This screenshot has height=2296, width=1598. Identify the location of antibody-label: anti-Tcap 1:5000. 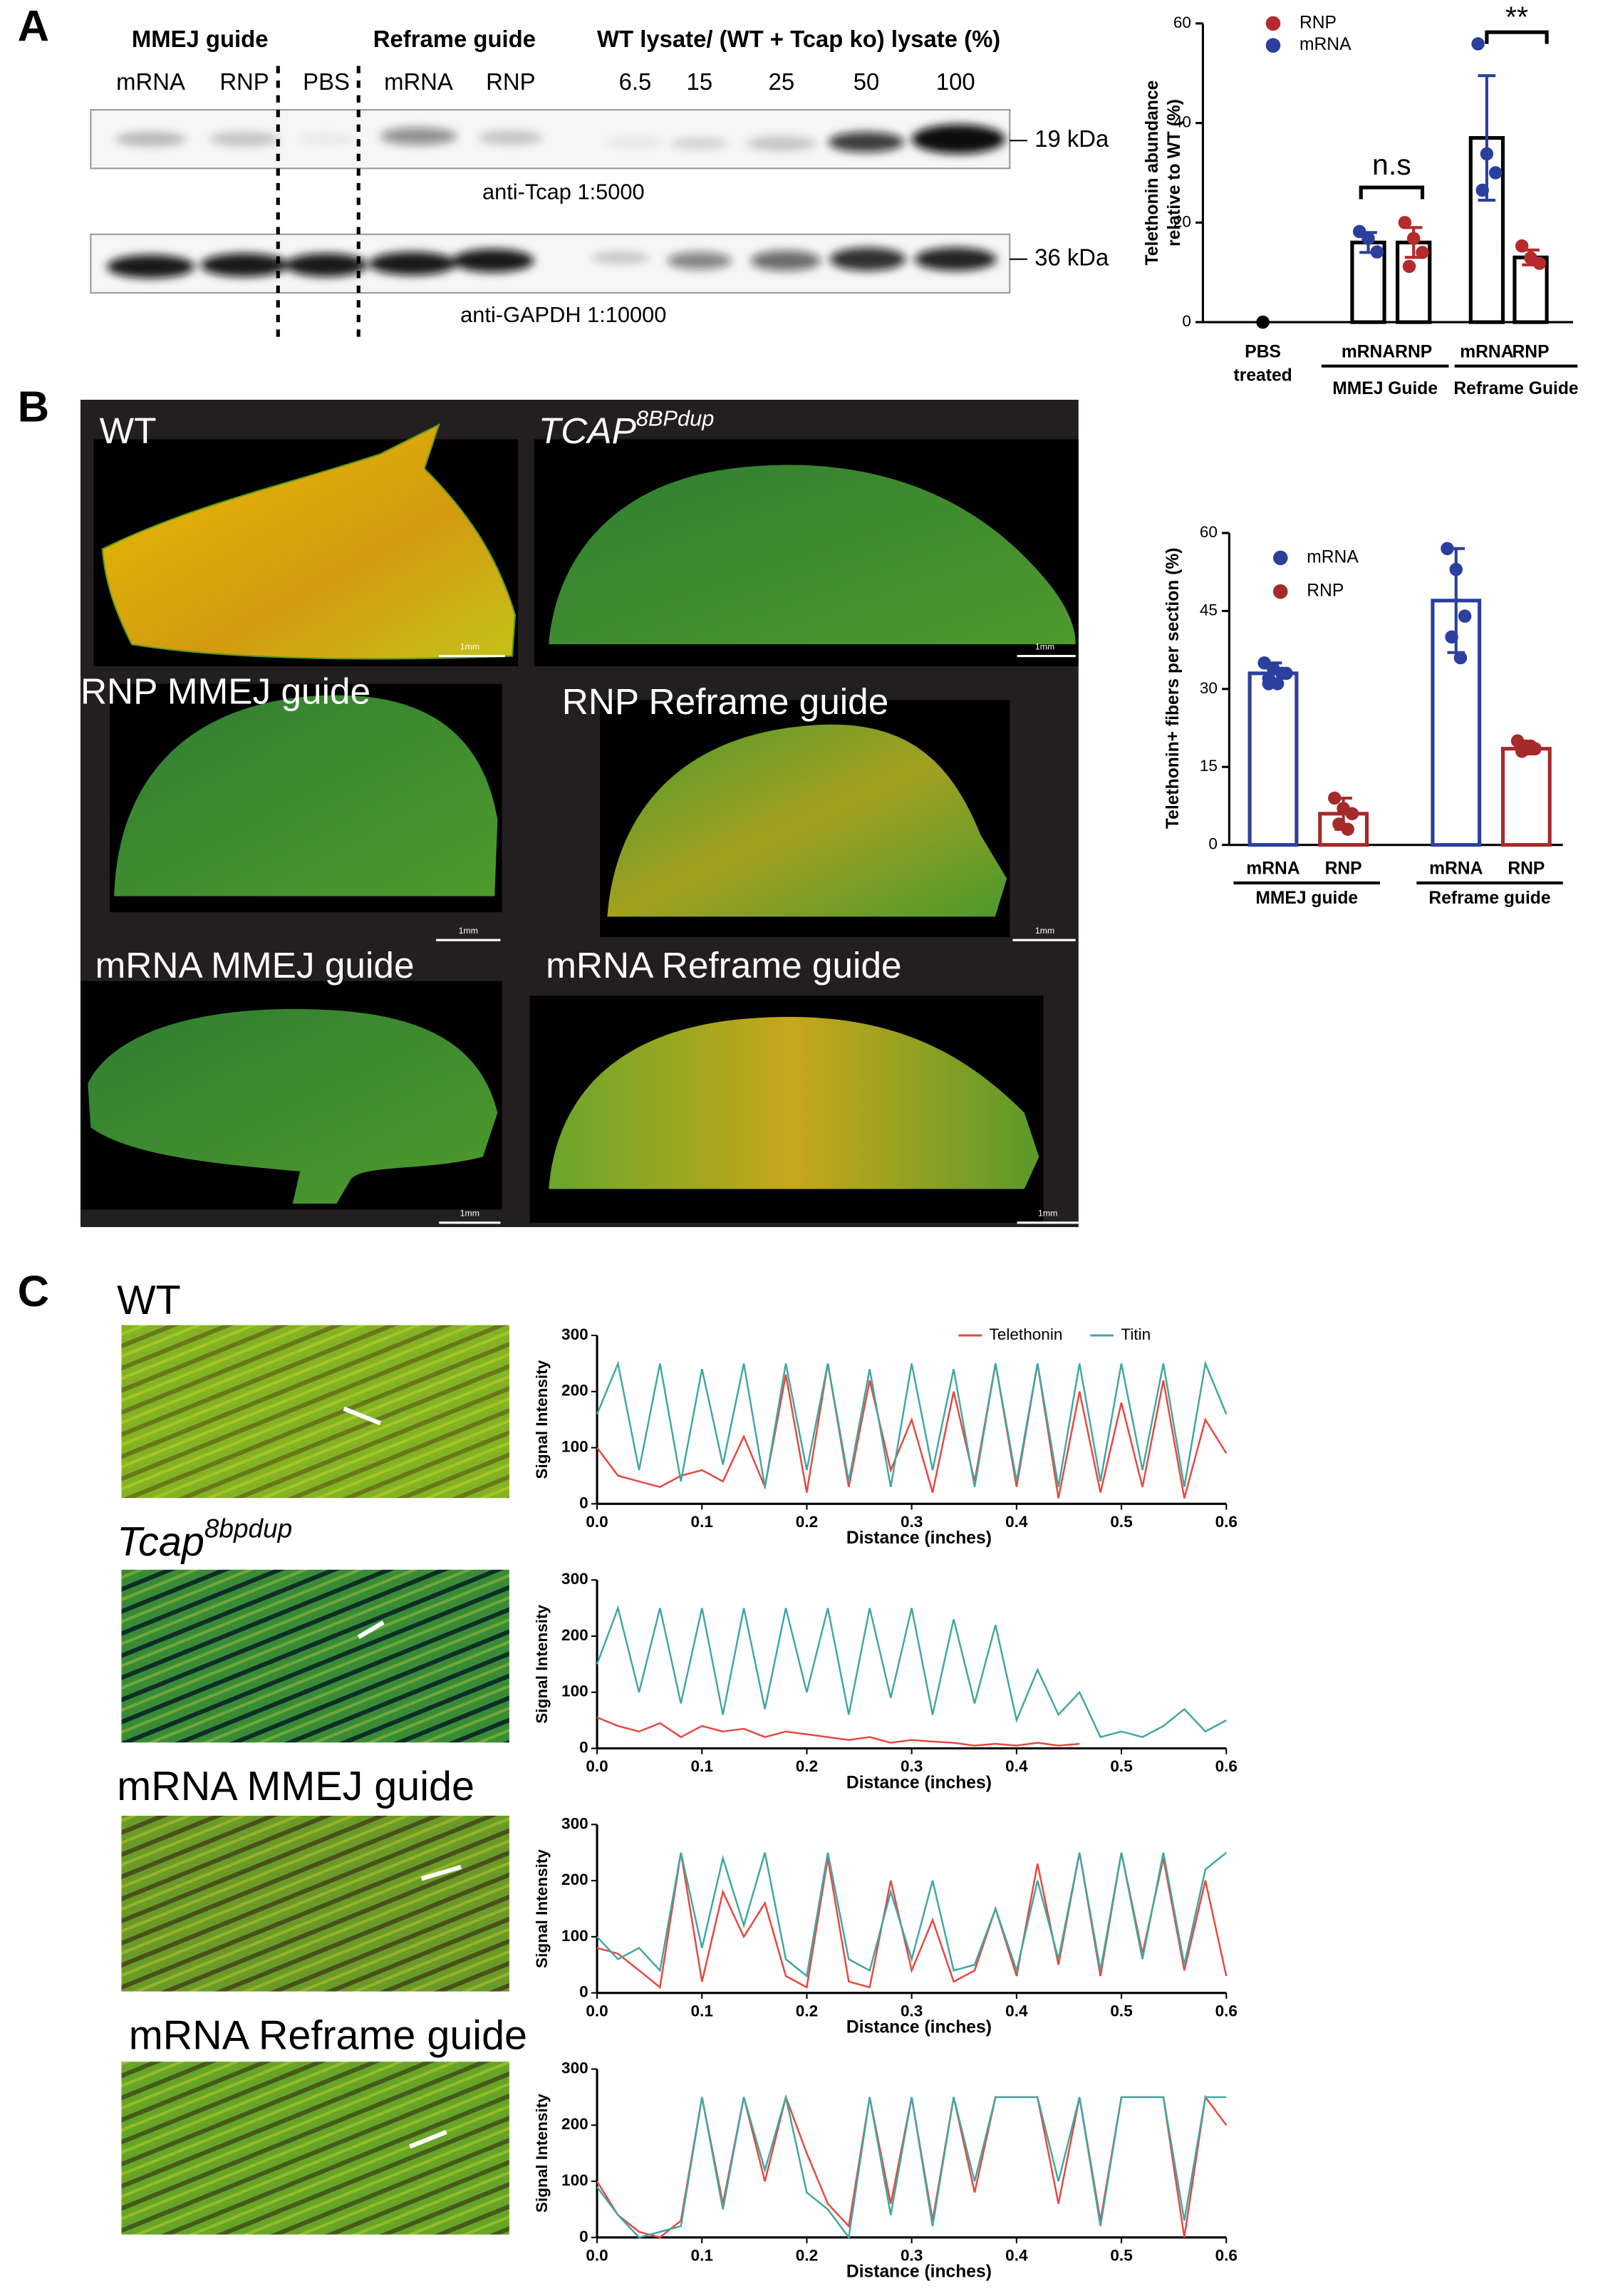
(563, 192).